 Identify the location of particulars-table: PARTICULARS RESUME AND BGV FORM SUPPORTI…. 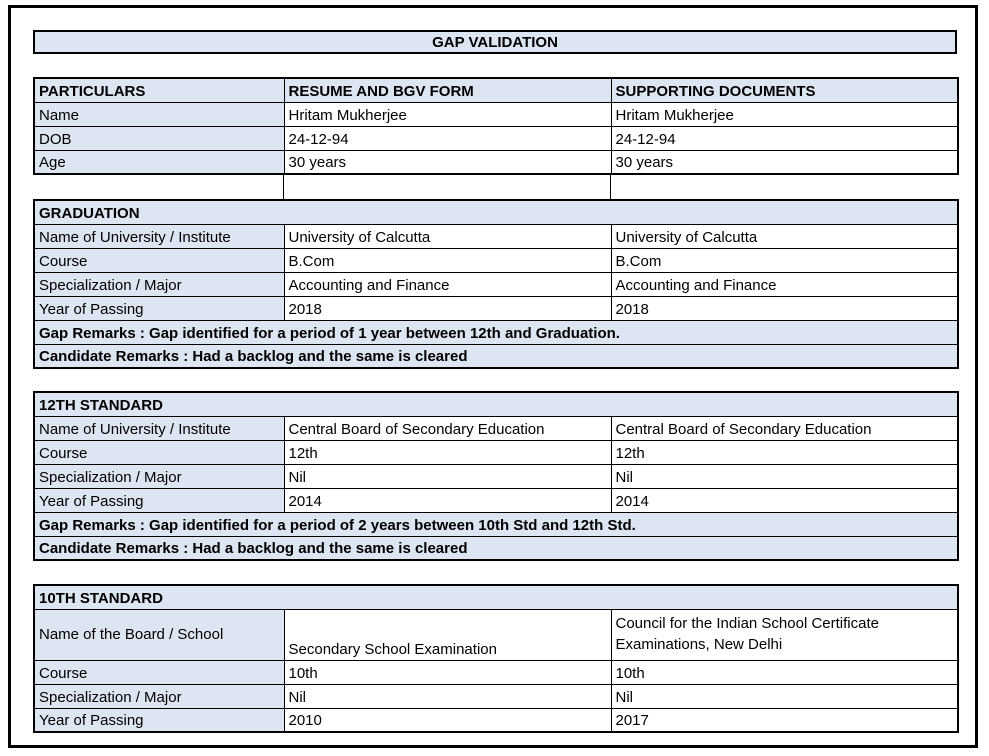
(496, 126).